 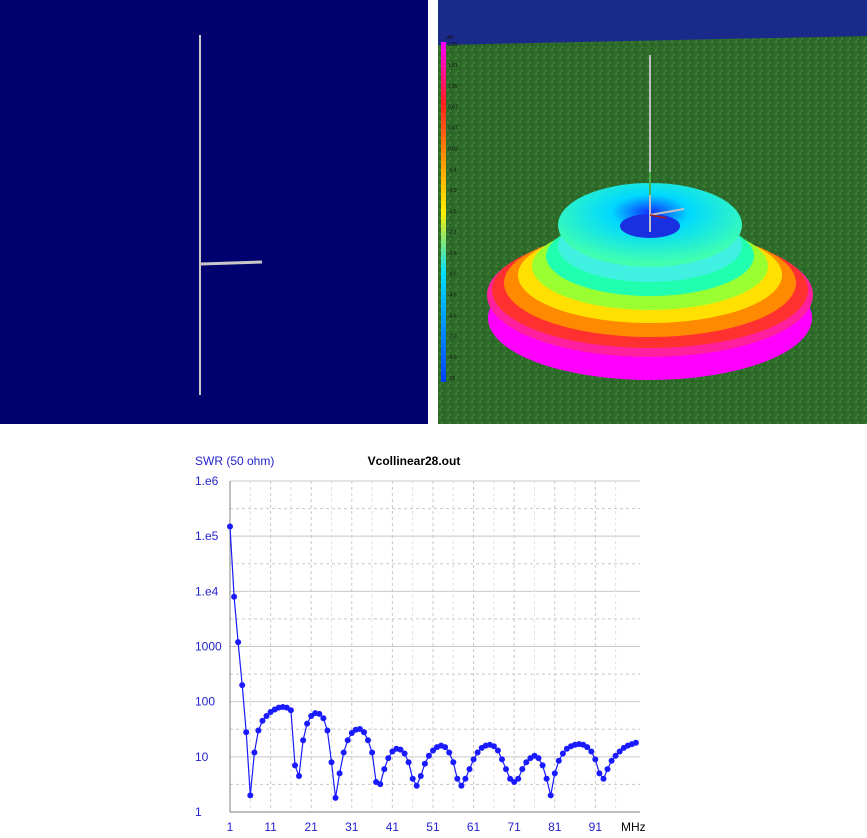 I want to click on scale-unit-label: dBi, so click(x=449, y=38).